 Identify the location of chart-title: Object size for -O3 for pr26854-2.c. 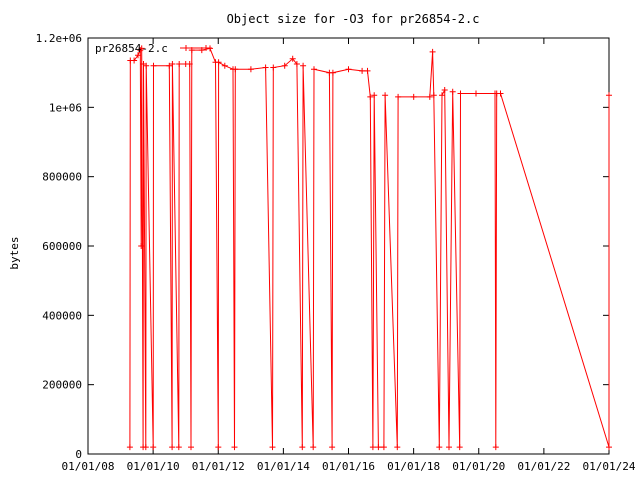
(353, 19).